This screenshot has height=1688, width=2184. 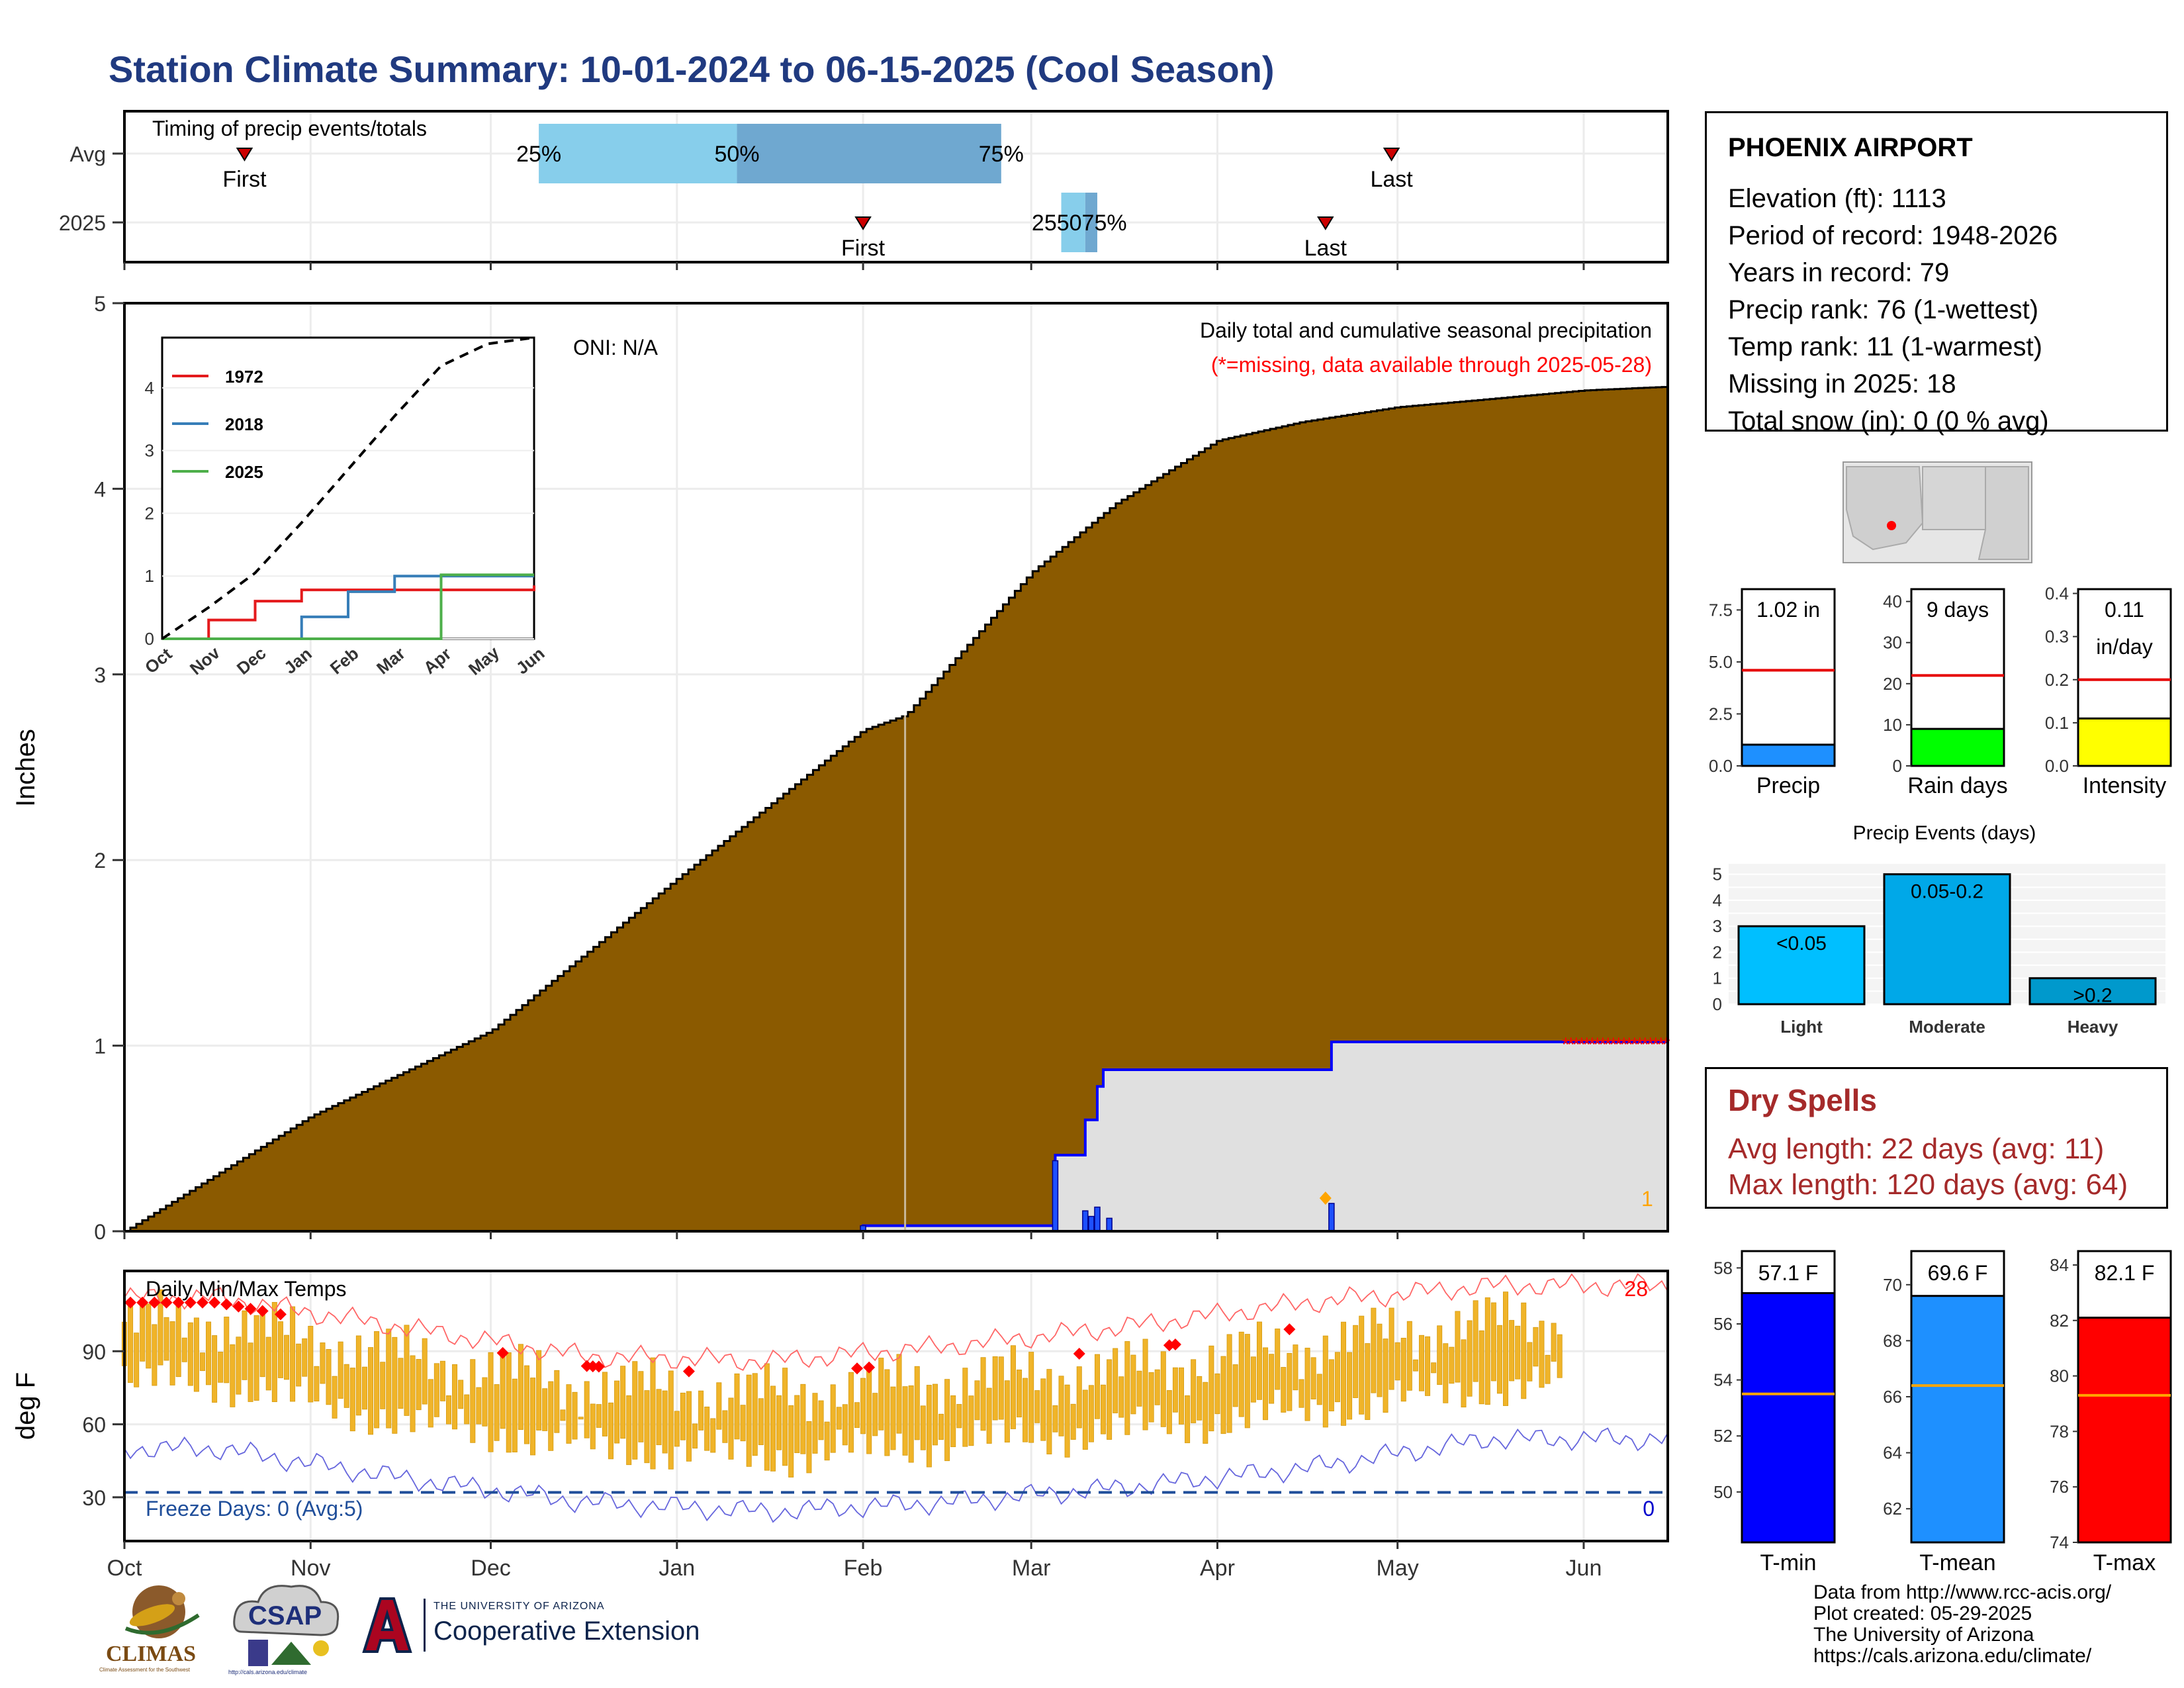 I want to click on temp-summary-tick-label: 52, so click(x=1723, y=1436).